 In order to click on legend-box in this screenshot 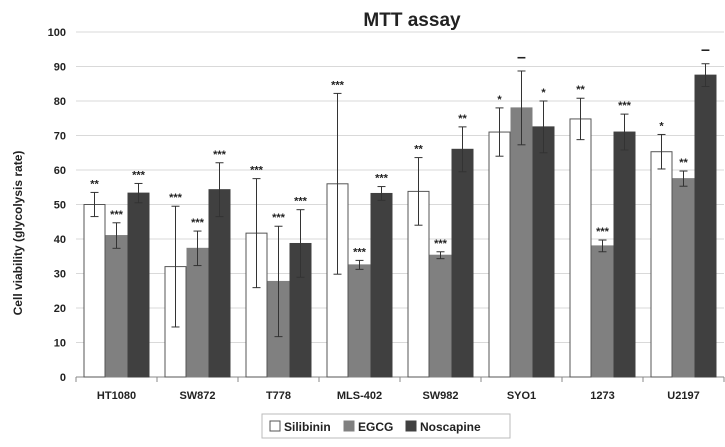, I will do `click(386, 426)`.